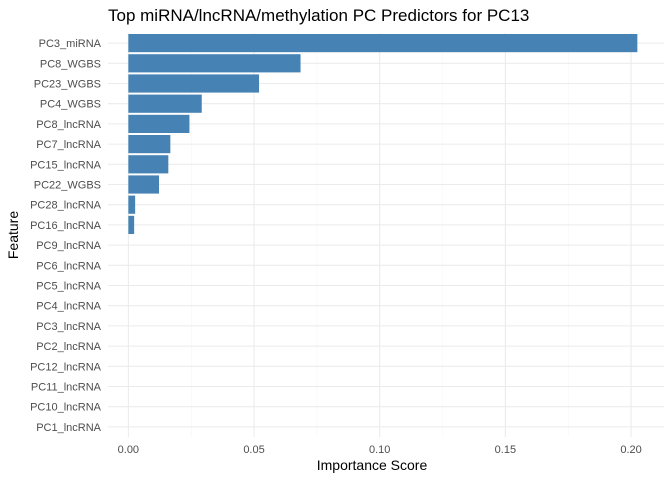 The height and width of the screenshot is (480, 672). What do you see at coordinates (70, 44) in the screenshot?
I see `y-tick-label: PC3_miRNA` at bounding box center [70, 44].